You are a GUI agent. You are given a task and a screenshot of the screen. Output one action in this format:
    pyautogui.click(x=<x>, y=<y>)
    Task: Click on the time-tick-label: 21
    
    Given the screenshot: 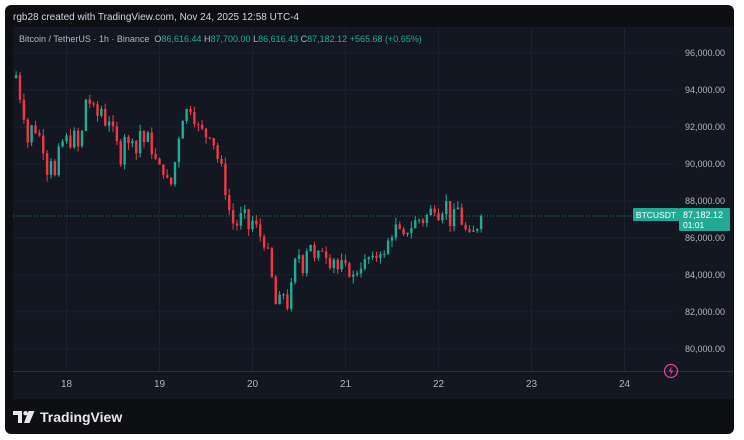 What is the action you would take?
    pyautogui.click(x=346, y=384)
    